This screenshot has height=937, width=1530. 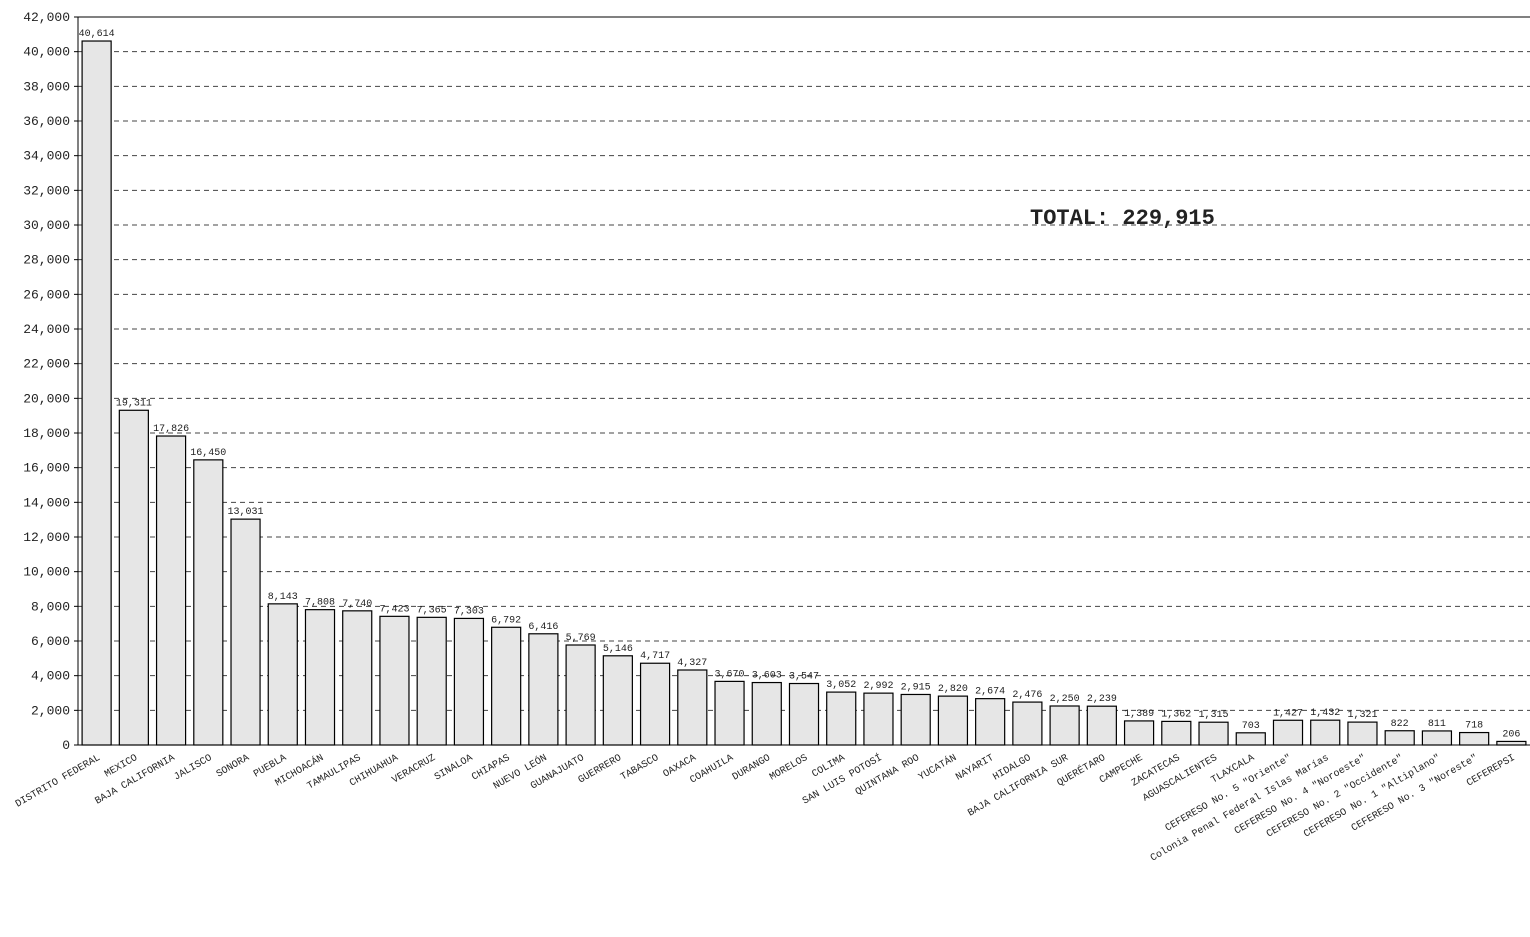 I want to click on y-tick-label: 20,000, so click(x=46, y=398).